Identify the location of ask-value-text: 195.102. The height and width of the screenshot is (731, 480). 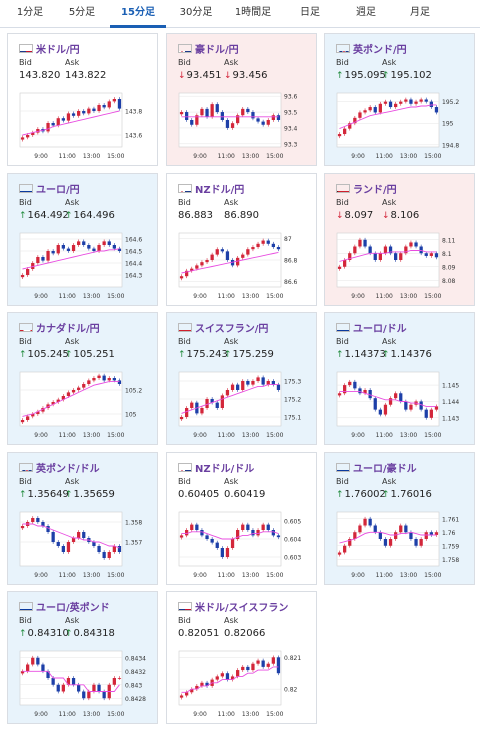
(411, 75).